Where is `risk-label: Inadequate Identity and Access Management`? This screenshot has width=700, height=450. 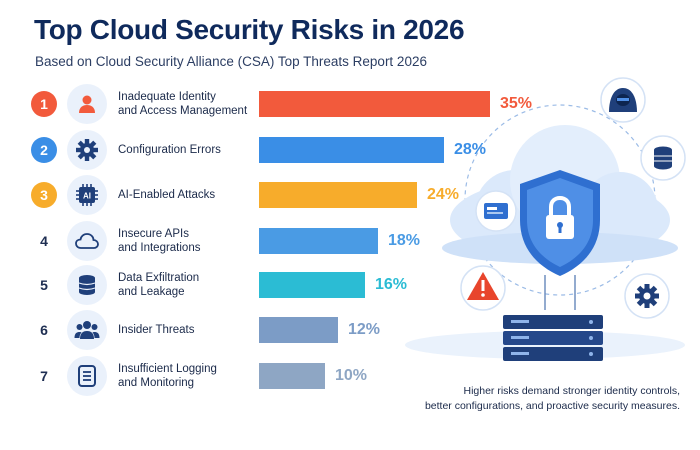 risk-label: Inadequate Identity and Access Management is located at coordinates (188, 104).